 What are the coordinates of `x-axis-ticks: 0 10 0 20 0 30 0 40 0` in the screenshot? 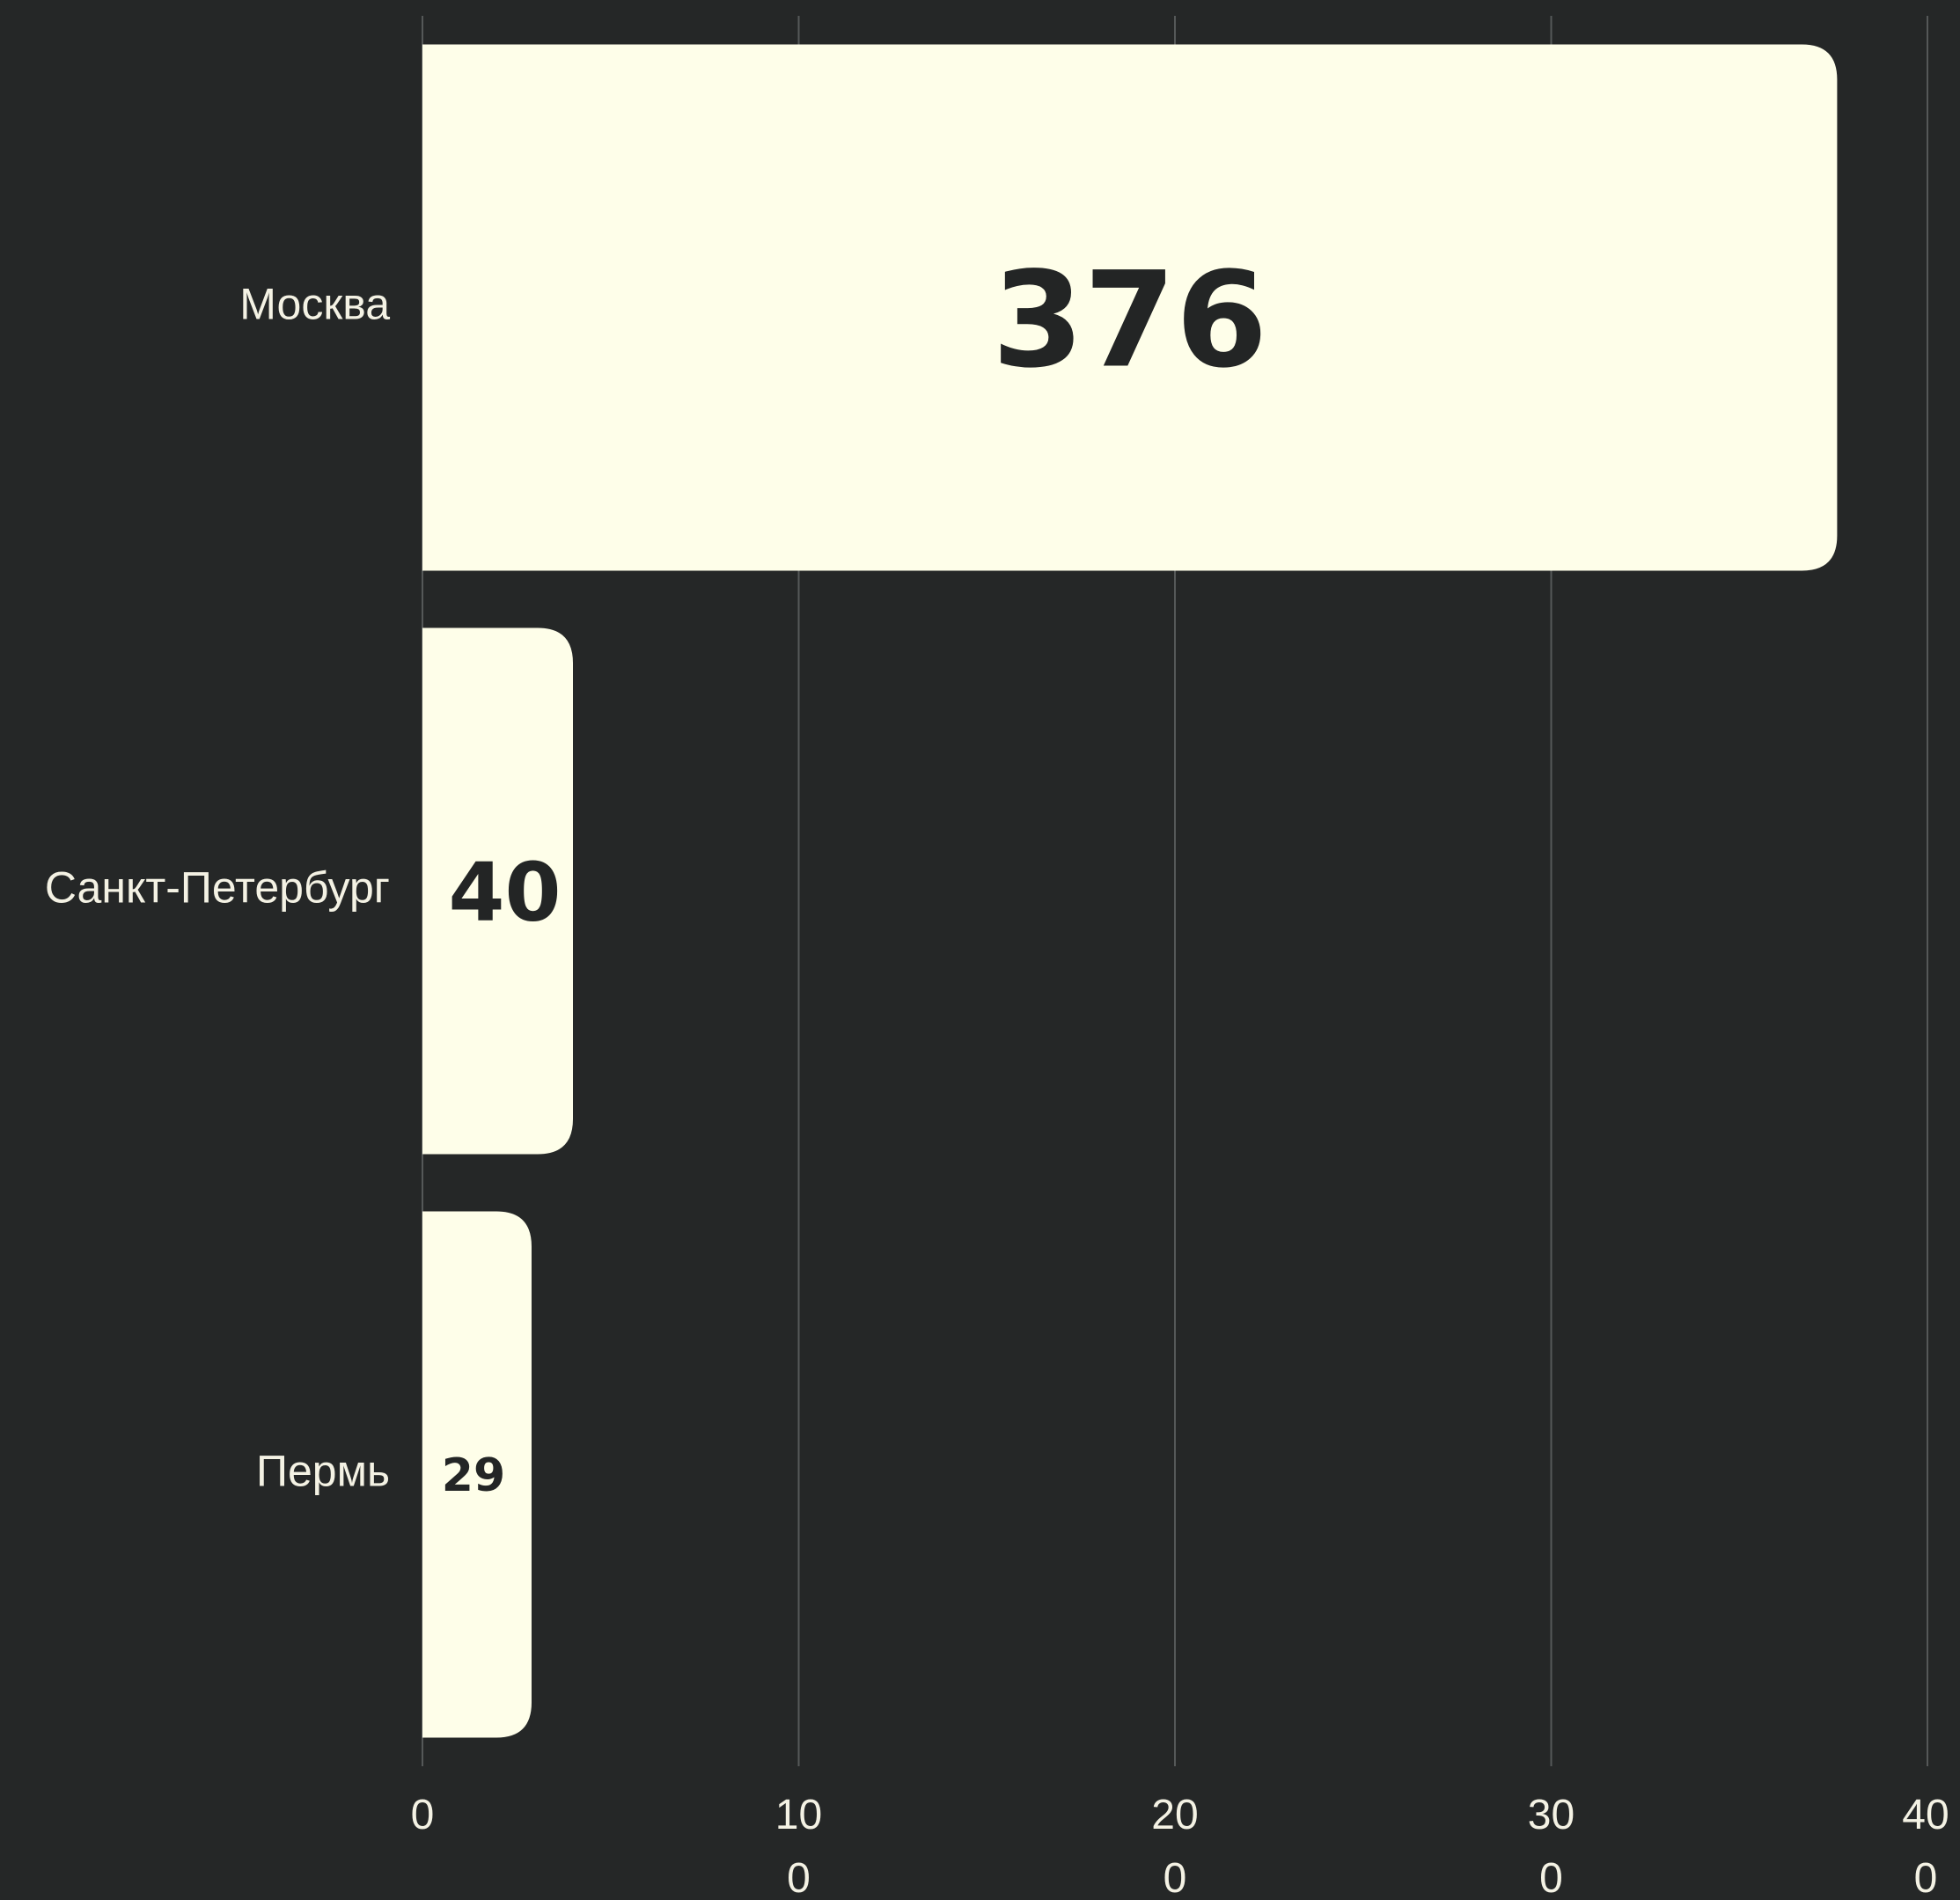 It's located at (1180, 1846).